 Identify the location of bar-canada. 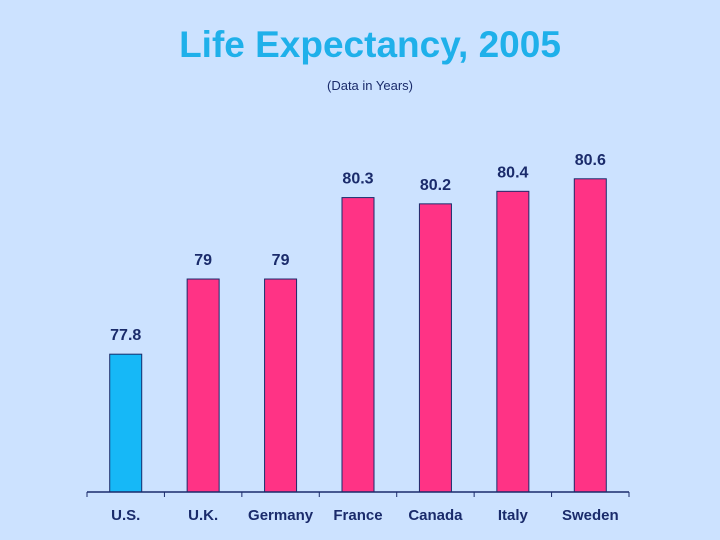
(435, 348).